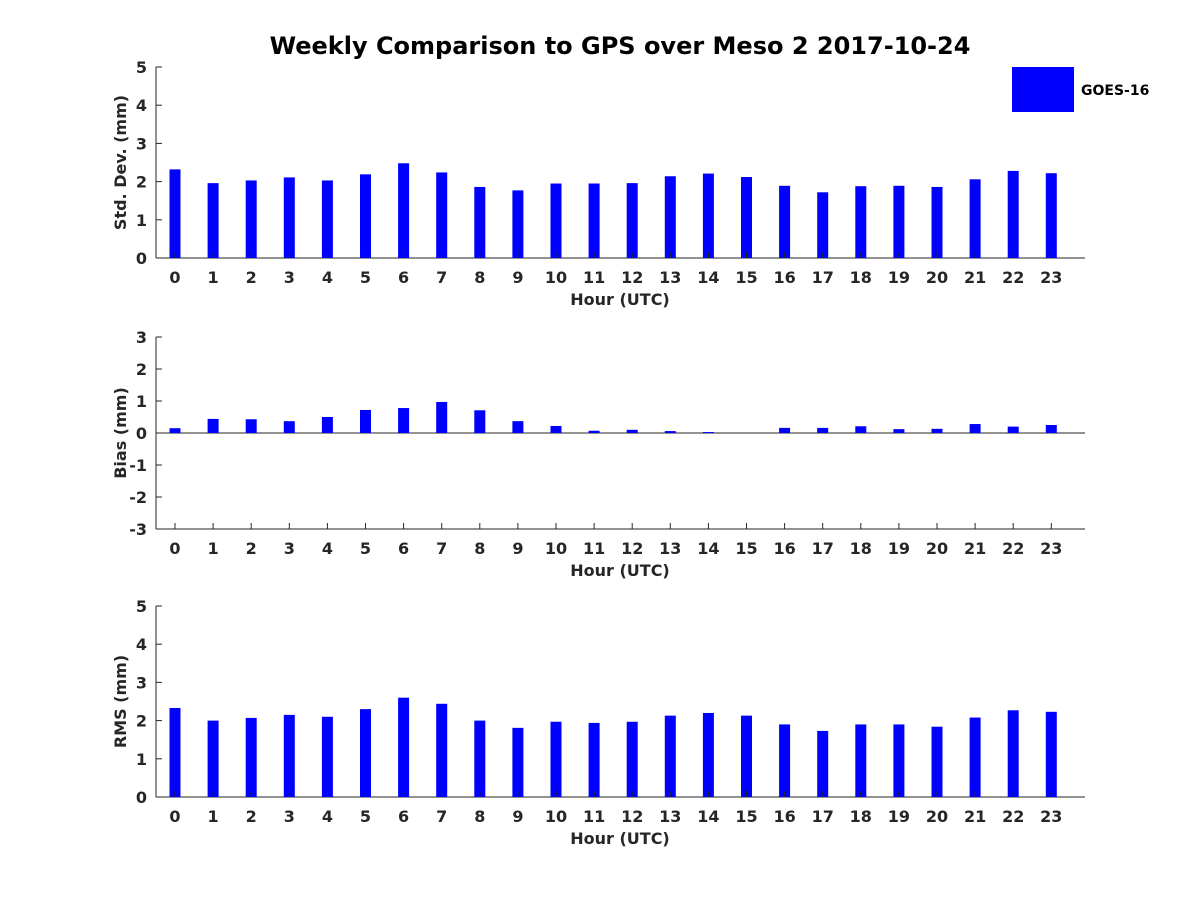 Image resolution: width=1200 pixels, height=900 pixels. I want to click on std-dev-x-tick-label: 8, so click(479, 277).